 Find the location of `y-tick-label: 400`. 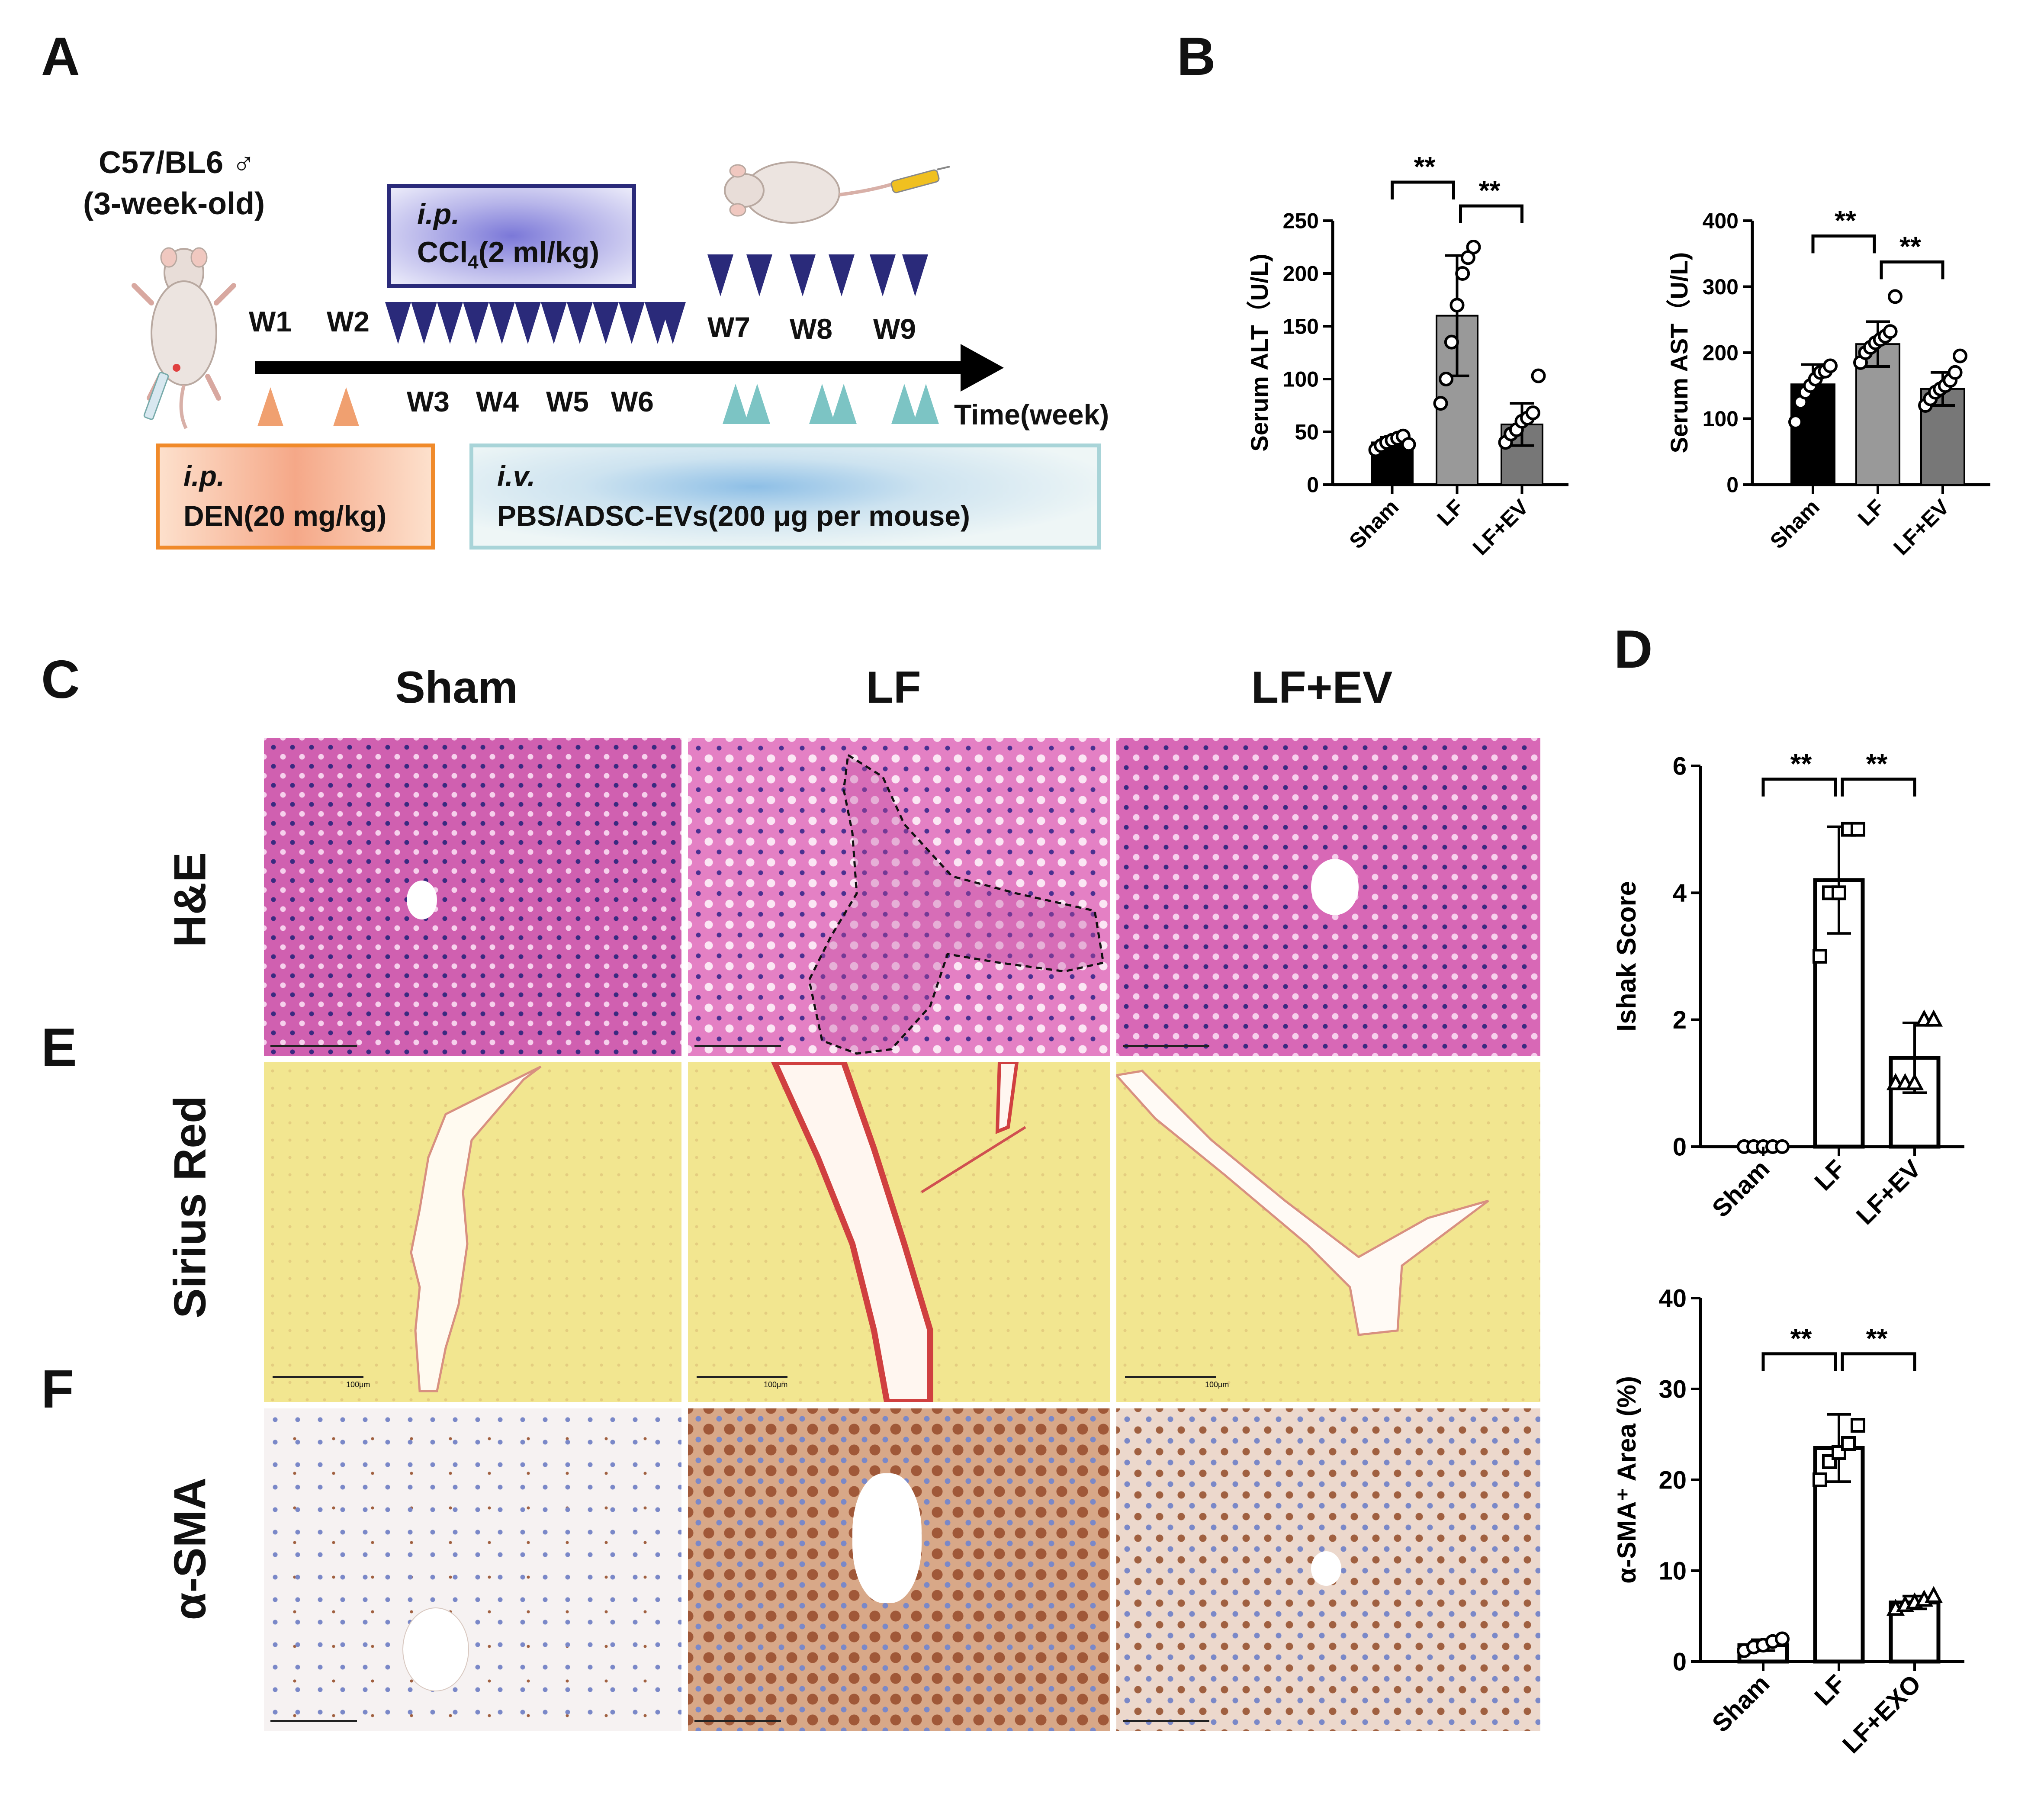

y-tick-label: 400 is located at coordinates (1721, 221).